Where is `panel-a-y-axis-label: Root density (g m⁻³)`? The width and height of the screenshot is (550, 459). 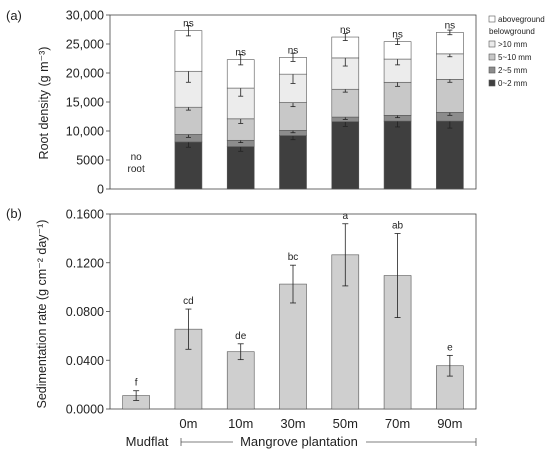
panel-a-y-axis-label: Root density (g m⁻³) is located at coordinates (44, 103).